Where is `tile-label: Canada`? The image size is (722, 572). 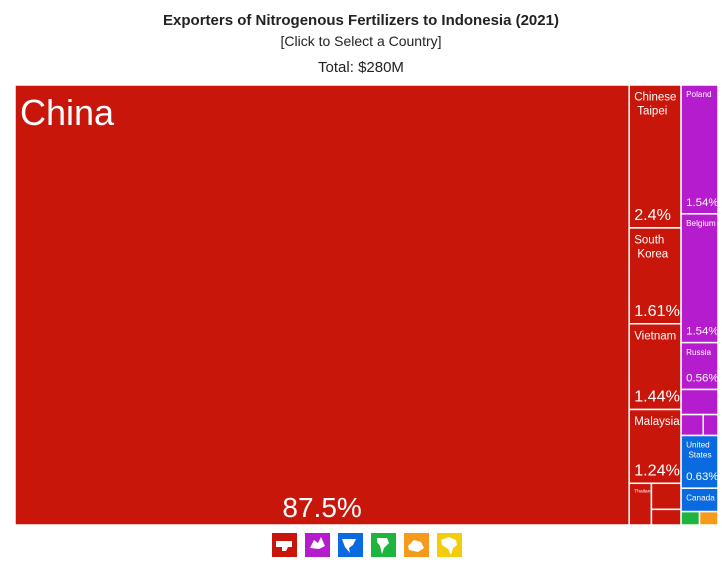
tile-label: Canada is located at coordinates (700, 497).